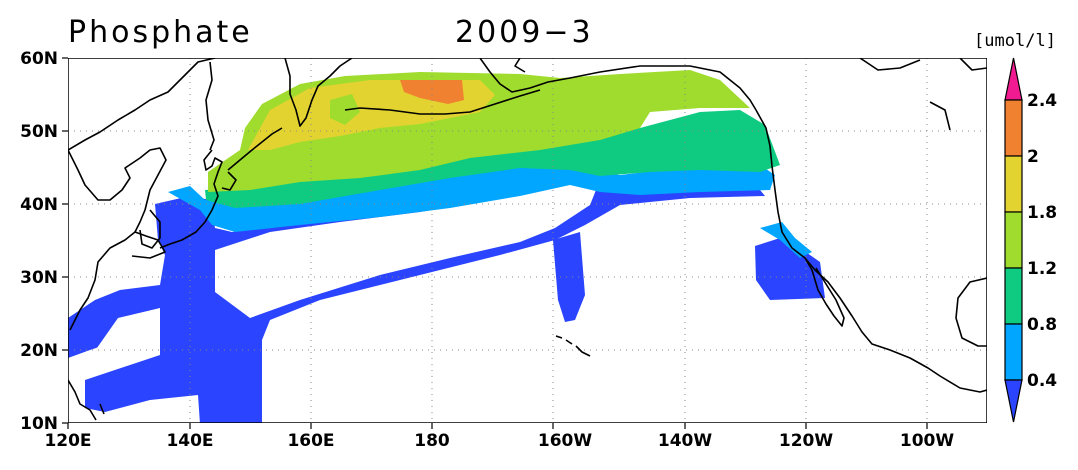  What do you see at coordinates (1030, 240) in the screenshot?
I see `colorbar: 0.4 0.8 1.2 1.8 2 2.4` at bounding box center [1030, 240].